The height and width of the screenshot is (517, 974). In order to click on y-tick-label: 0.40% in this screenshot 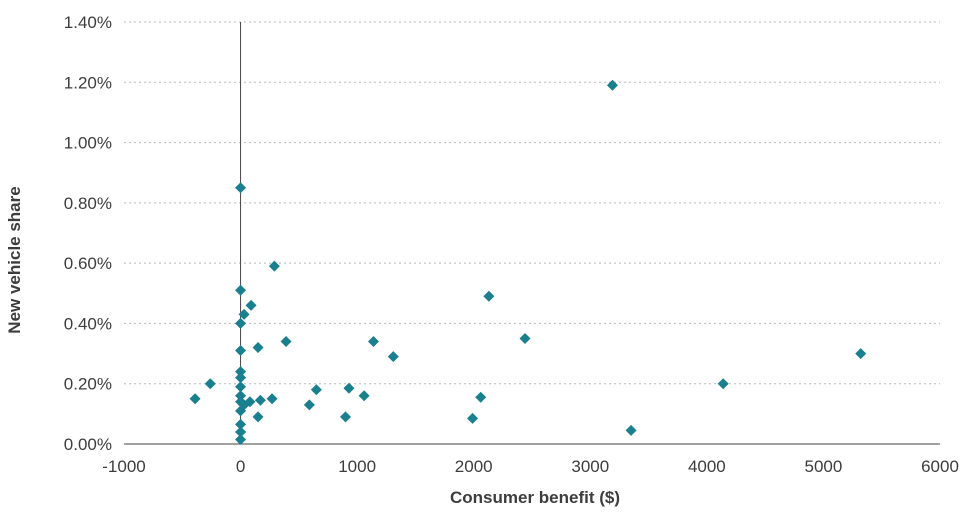, I will do `click(88, 323)`.